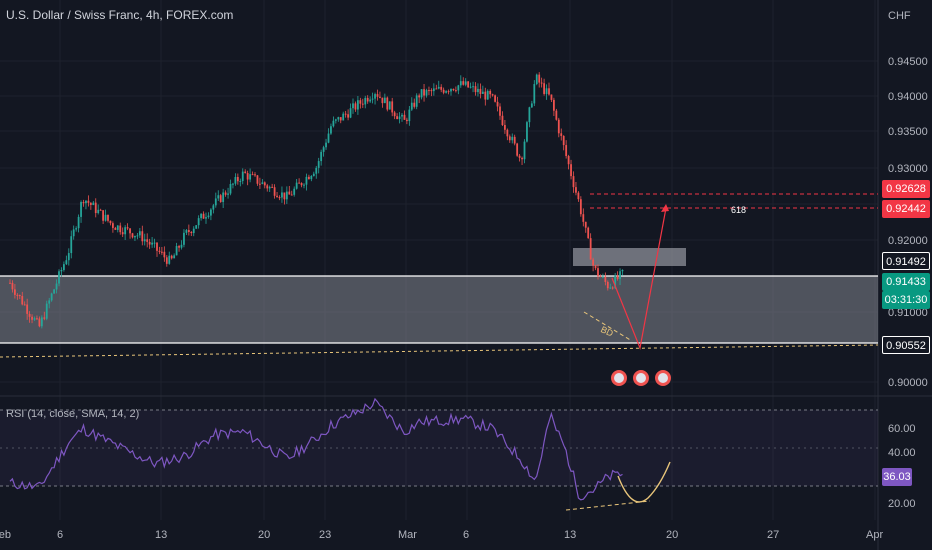 Image resolution: width=932 pixels, height=550 pixels. I want to click on y-tick: 0.93500, so click(908, 132).